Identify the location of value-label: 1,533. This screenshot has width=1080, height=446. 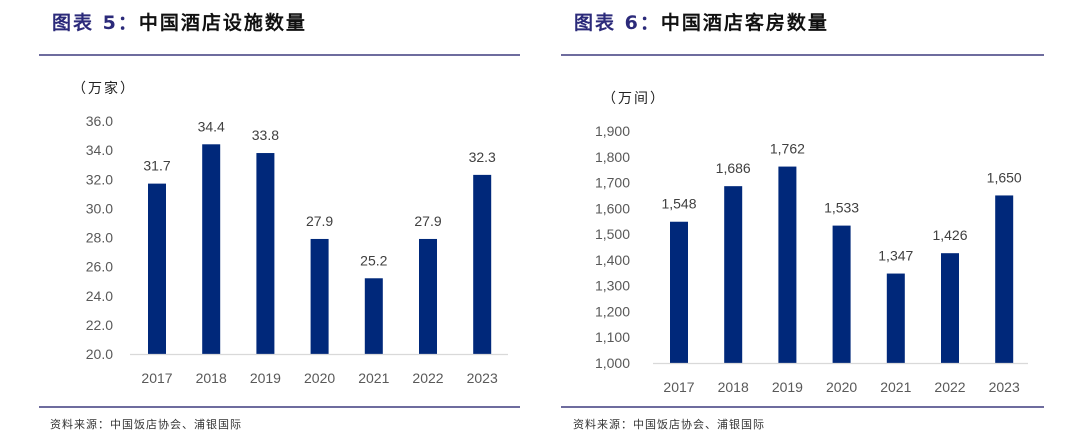
(841, 208).